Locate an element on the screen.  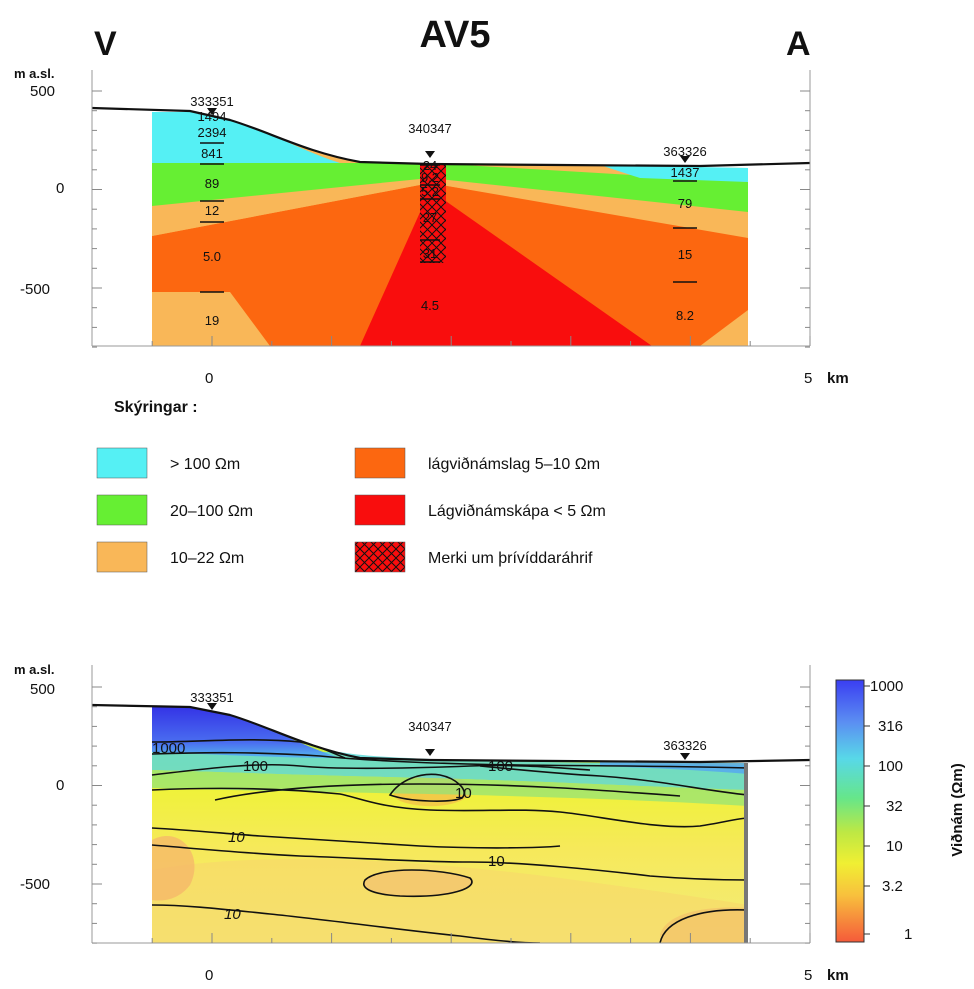
legend-label-20-100: 20–100 Ωm is located at coordinates (211, 511).